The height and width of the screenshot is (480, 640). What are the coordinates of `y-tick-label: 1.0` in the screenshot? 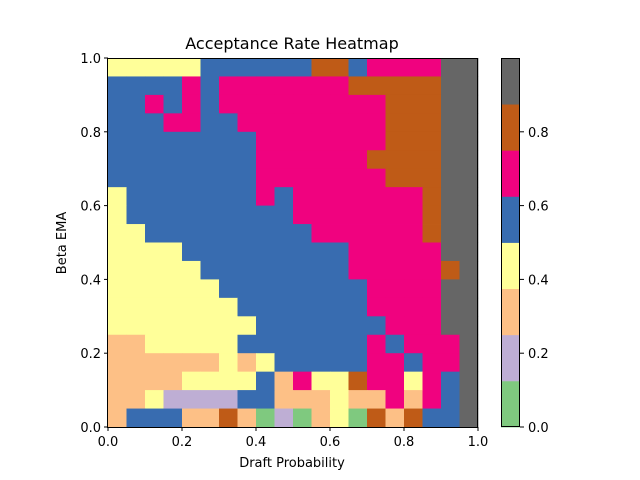 It's located at (90, 59).